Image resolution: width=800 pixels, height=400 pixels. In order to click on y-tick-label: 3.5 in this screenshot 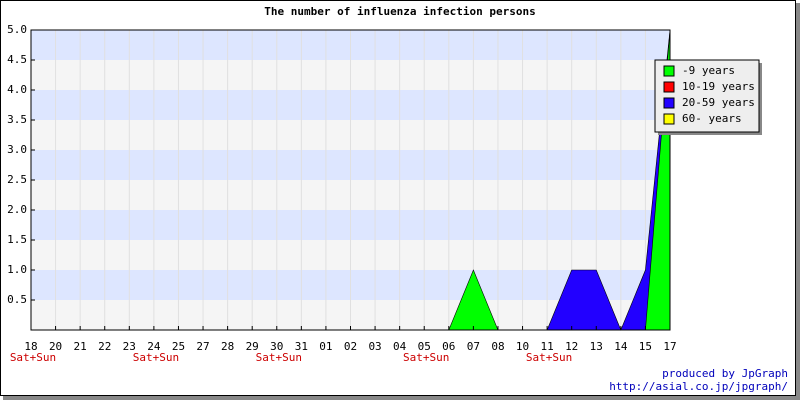, I will do `click(17, 119)`.